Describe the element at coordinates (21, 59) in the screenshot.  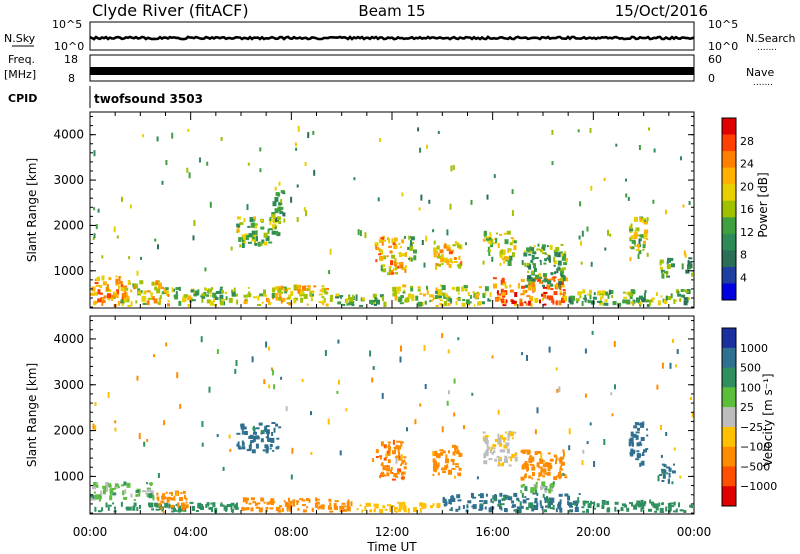
I see `freq-label-line1: Freq.` at that location.